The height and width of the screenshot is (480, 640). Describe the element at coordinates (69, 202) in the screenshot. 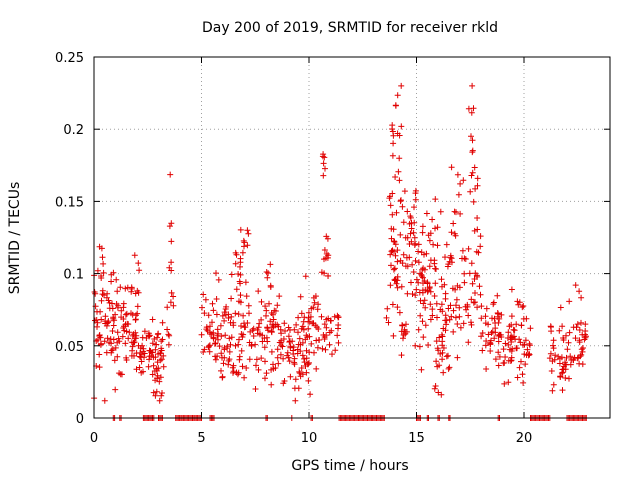

I see `y-tick-label: 0.15` at that location.